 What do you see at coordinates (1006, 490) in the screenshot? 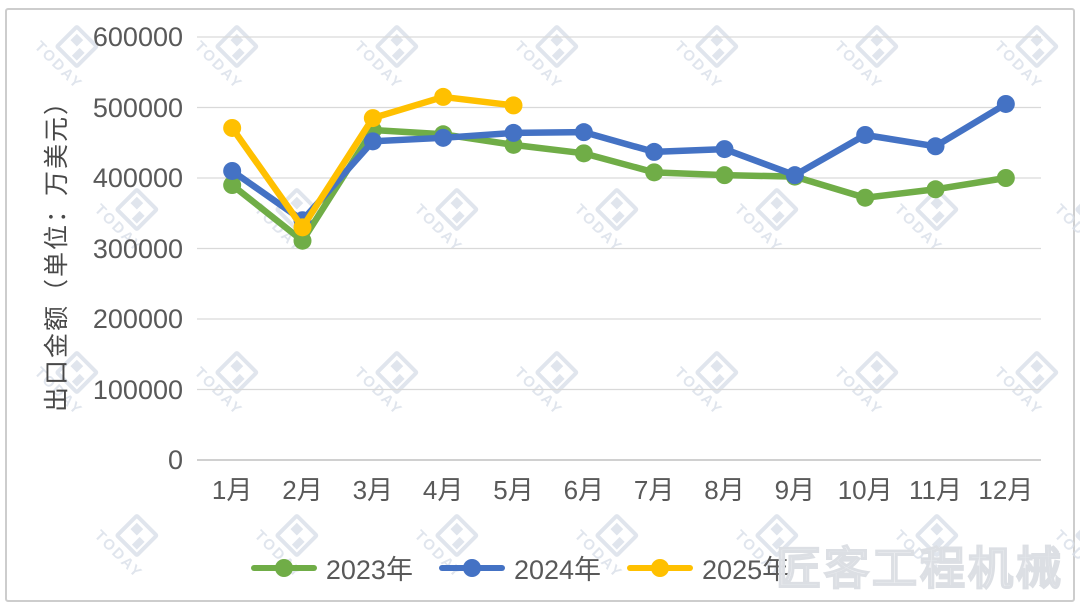
I see `x-tick-label: 12月` at bounding box center [1006, 490].